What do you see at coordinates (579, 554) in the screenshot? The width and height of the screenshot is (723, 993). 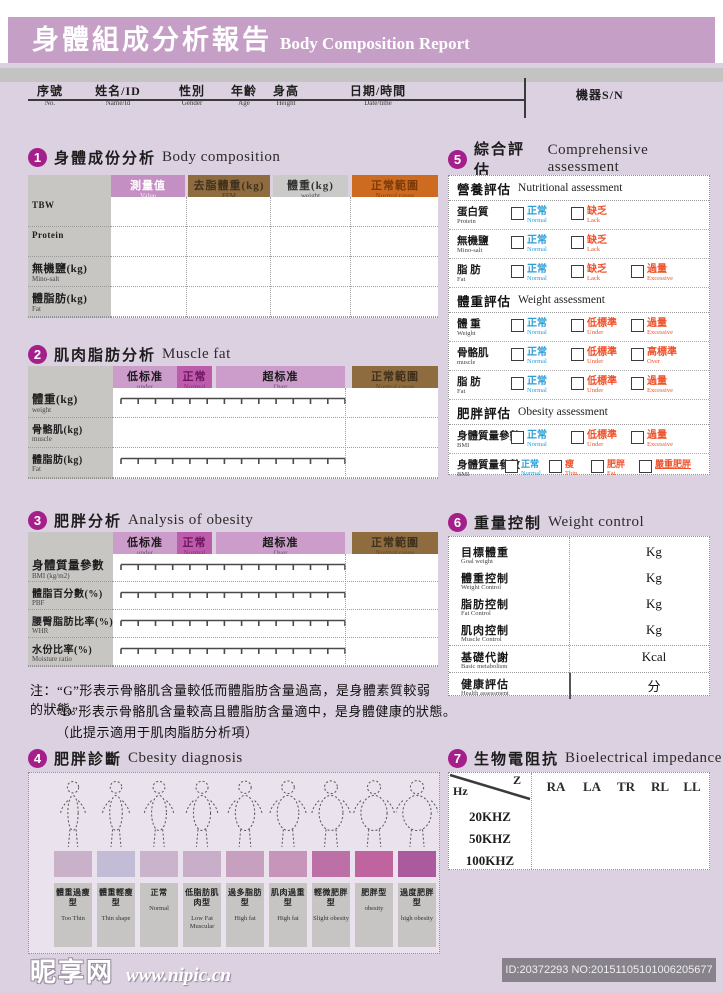 I see `weight-control-row: 目標體重 Goal weight Kg` at bounding box center [579, 554].